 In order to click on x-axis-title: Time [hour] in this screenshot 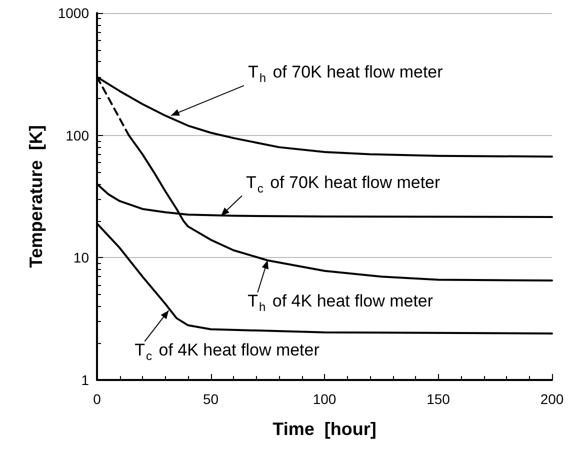, I will do `click(324, 429)`.